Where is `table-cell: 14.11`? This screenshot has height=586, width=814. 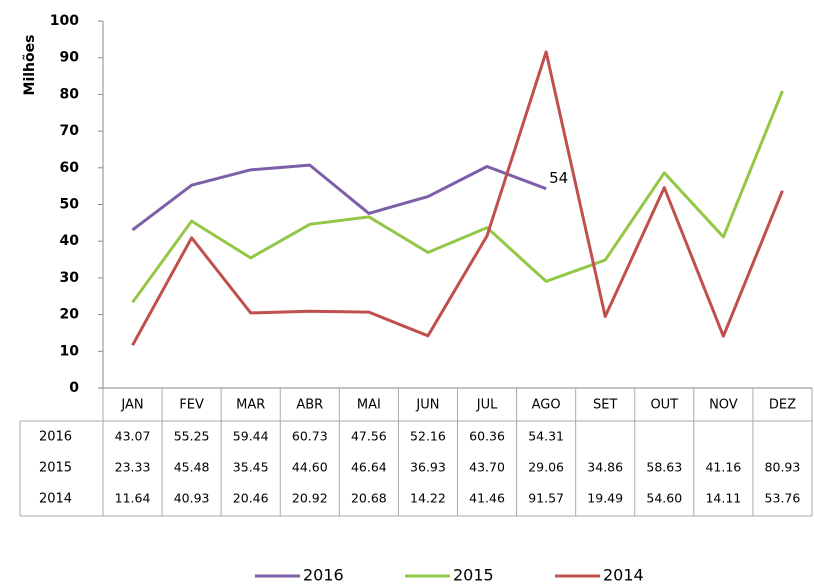 table-cell: 14.11 is located at coordinates (723, 498).